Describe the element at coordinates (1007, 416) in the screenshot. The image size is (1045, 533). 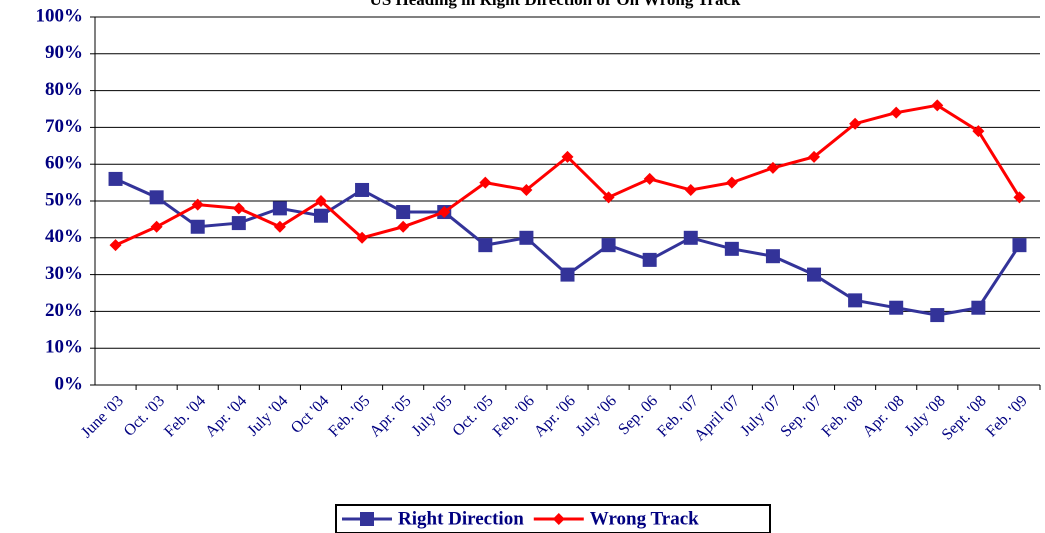
I see `x-tick-label: Feb. '09` at that location.